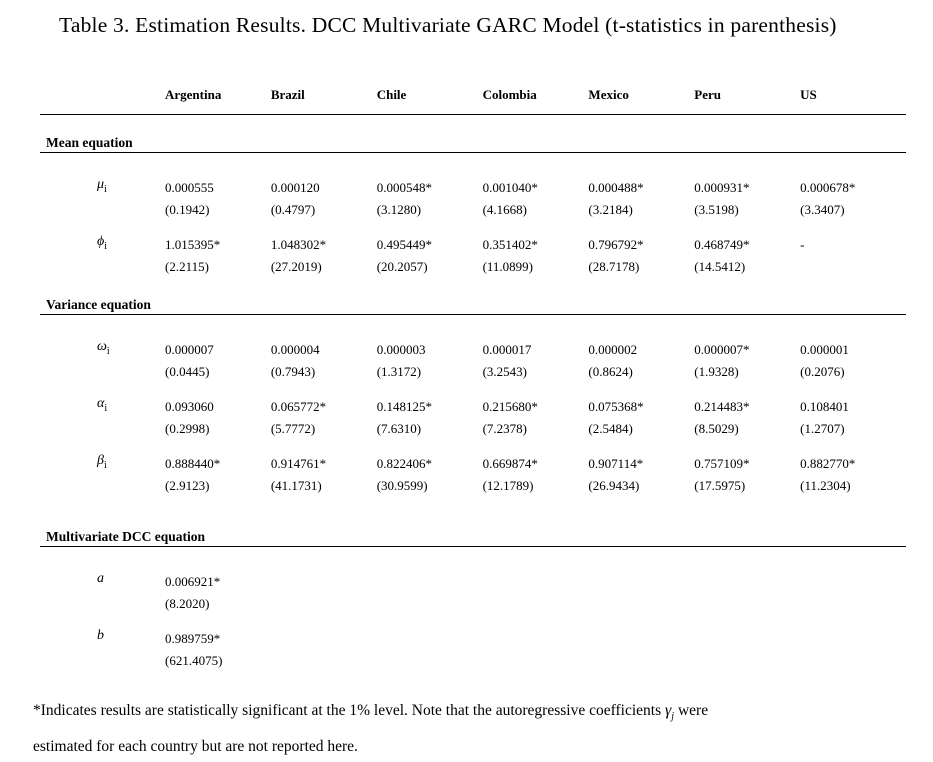 This screenshot has height=762, width=933. Describe the element at coordinates (100, 578) in the screenshot. I see `parameter-symbol-a: a` at that location.